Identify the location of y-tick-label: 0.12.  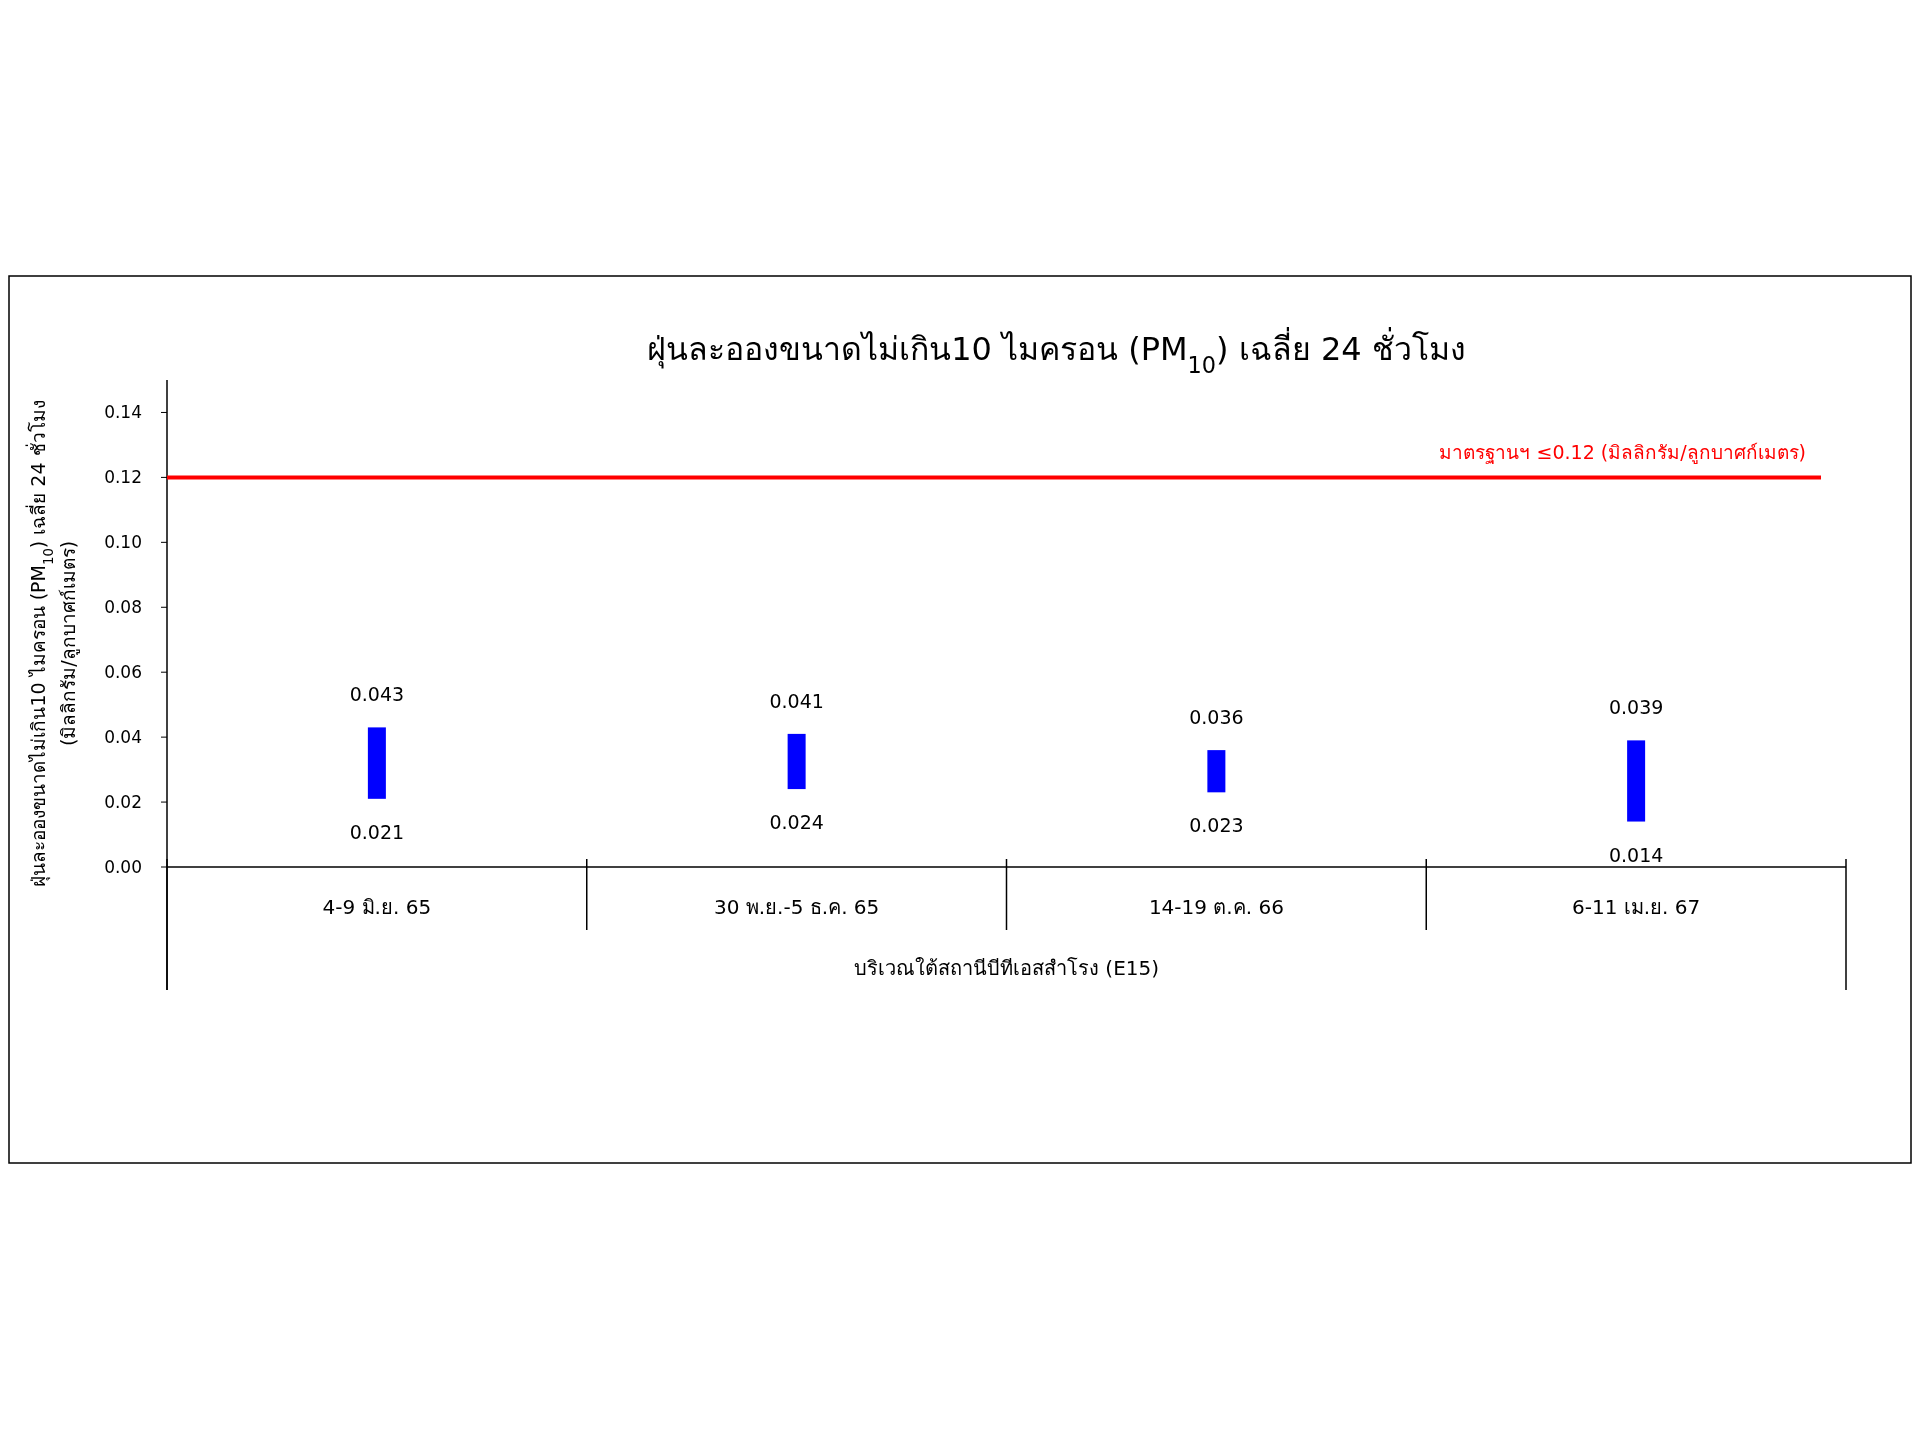
(123, 477).